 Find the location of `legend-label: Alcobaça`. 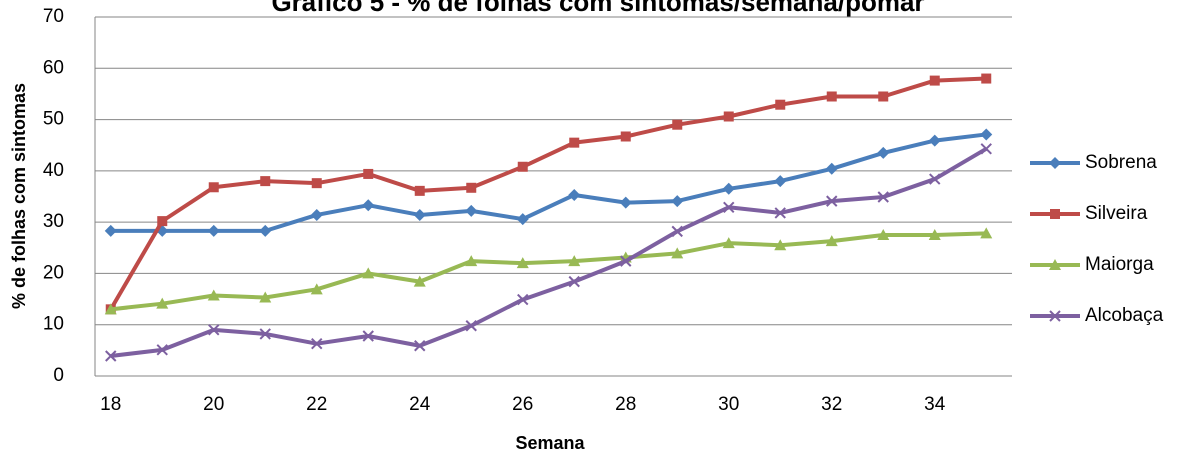

legend-label: Alcobaça is located at coordinates (1124, 315).